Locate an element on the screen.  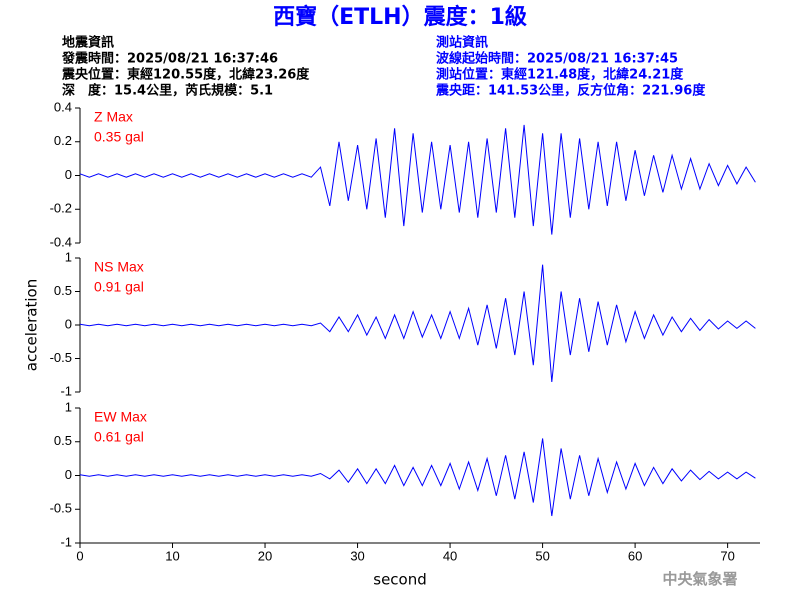
title: 西寶（ETLH）震度：1級 is located at coordinates (400, 17).